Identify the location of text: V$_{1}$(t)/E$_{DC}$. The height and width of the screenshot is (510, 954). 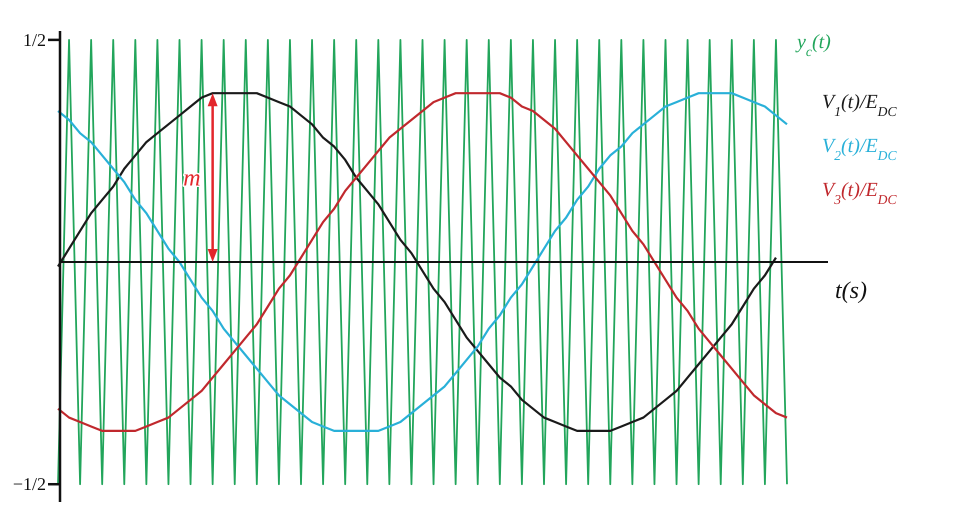
(860, 104).